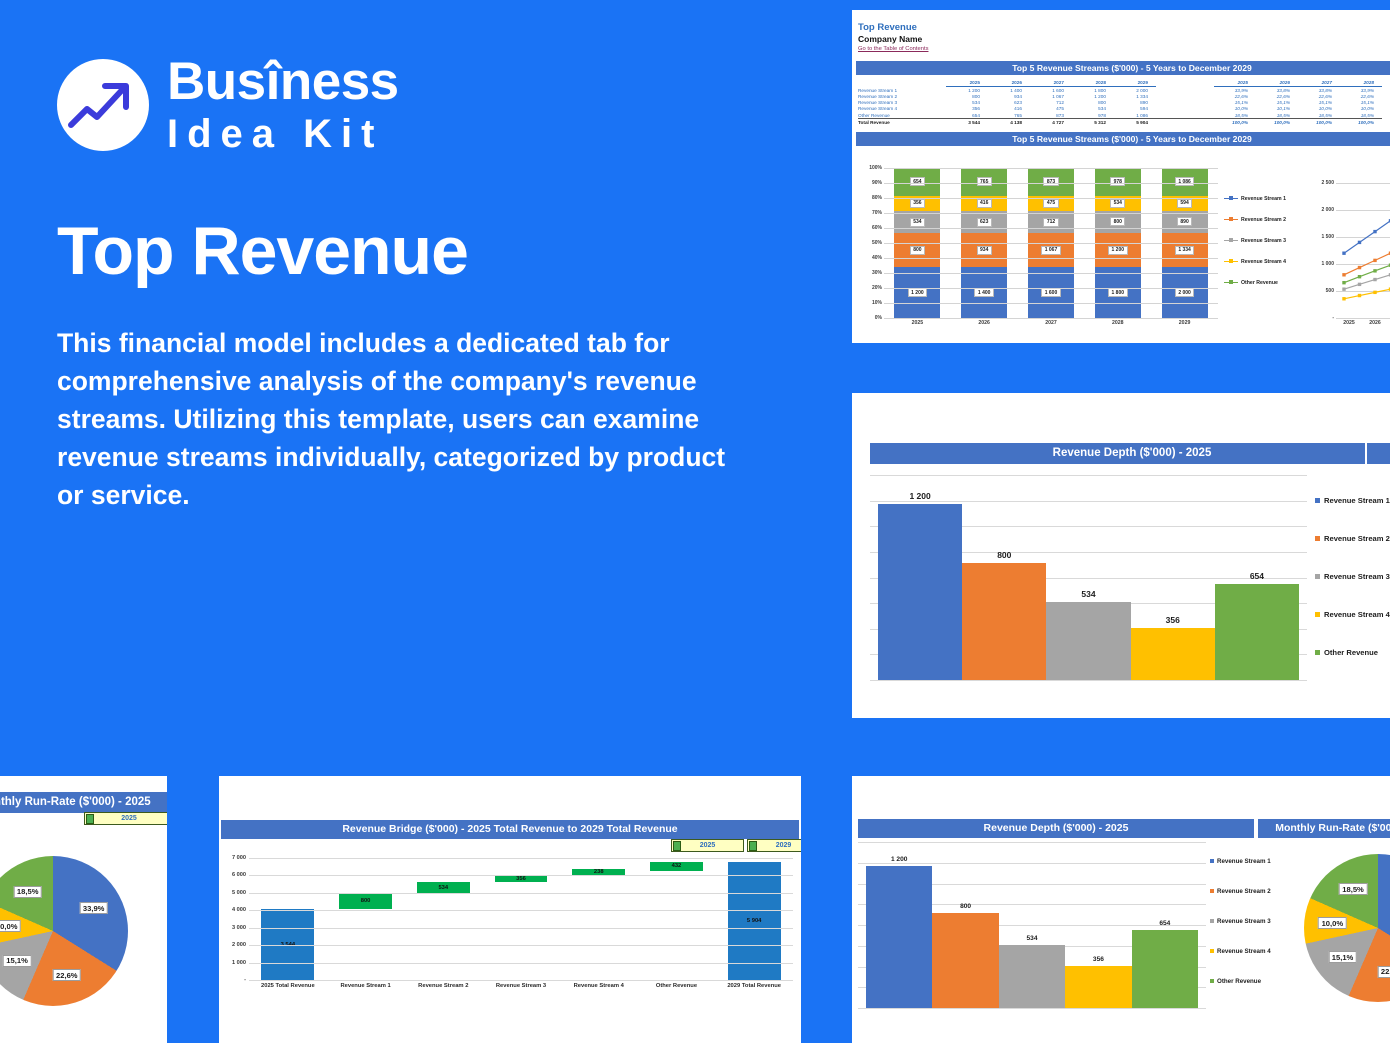  Describe the element at coordinates (707, 845) in the screenshot. I see `start-year-selector: 2025` at that location.